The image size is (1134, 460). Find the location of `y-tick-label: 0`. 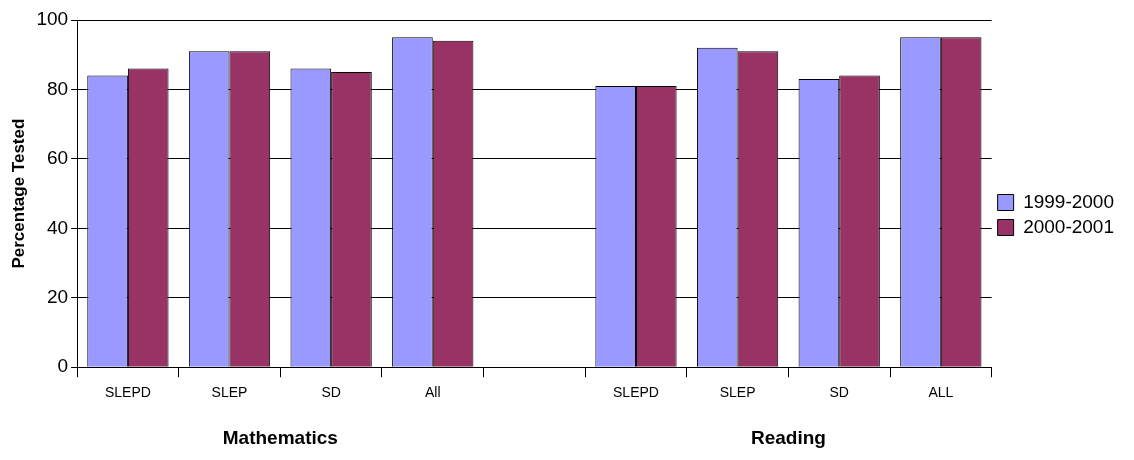

y-tick-label: 0 is located at coordinates (63, 366).